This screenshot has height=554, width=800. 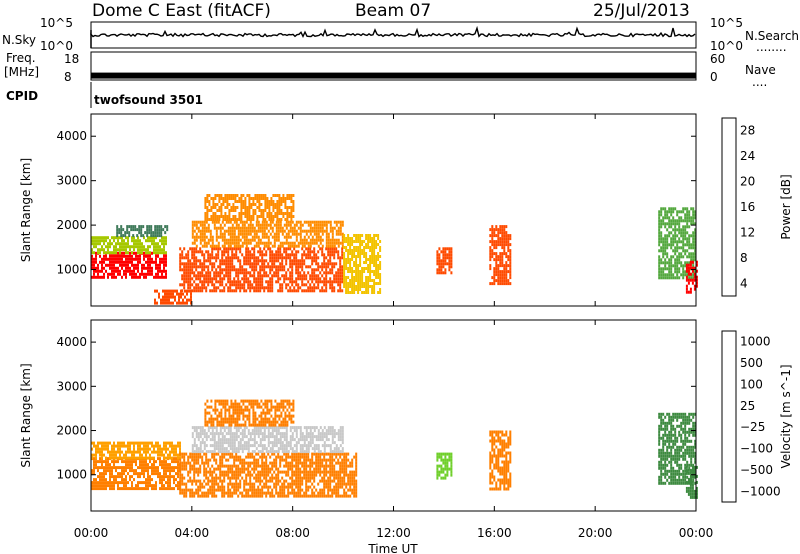 What do you see at coordinates (757, 207) in the screenshot?
I see `colorbar-0: 28 24 20 16 12 8 4 Power [dB]` at bounding box center [757, 207].